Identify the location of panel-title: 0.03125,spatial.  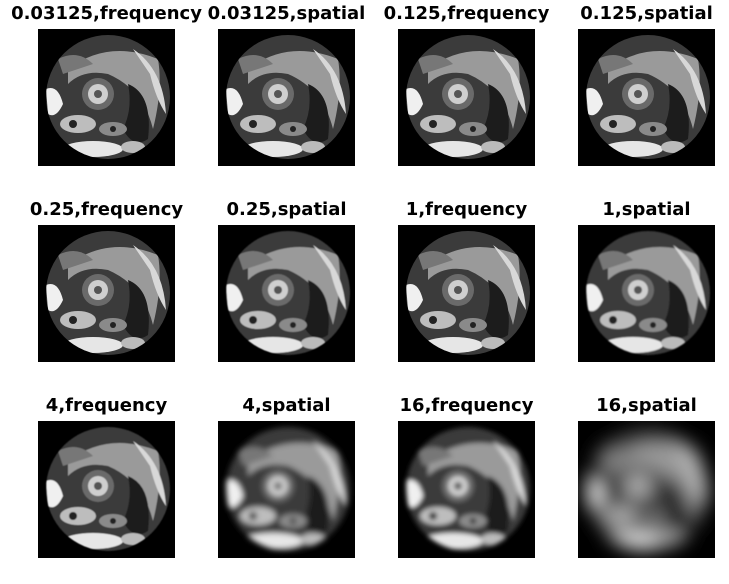
(286, 13).